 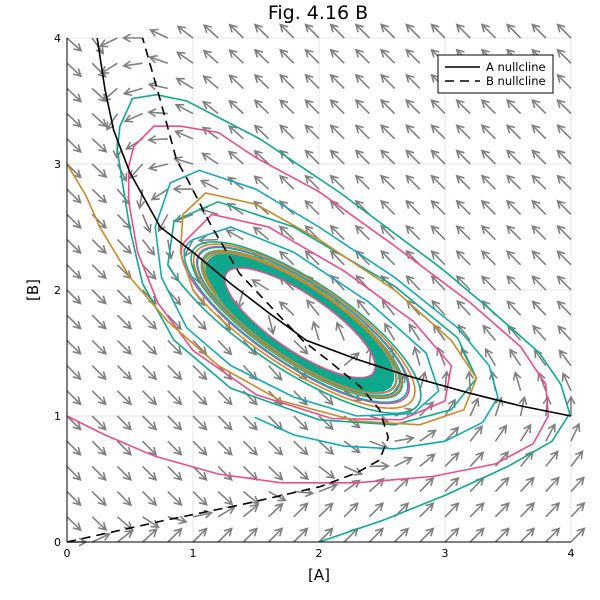 What do you see at coordinates (57, 290) in the screenshot?
I see `y-tick-label: 2` at bounding box center [57, 290].